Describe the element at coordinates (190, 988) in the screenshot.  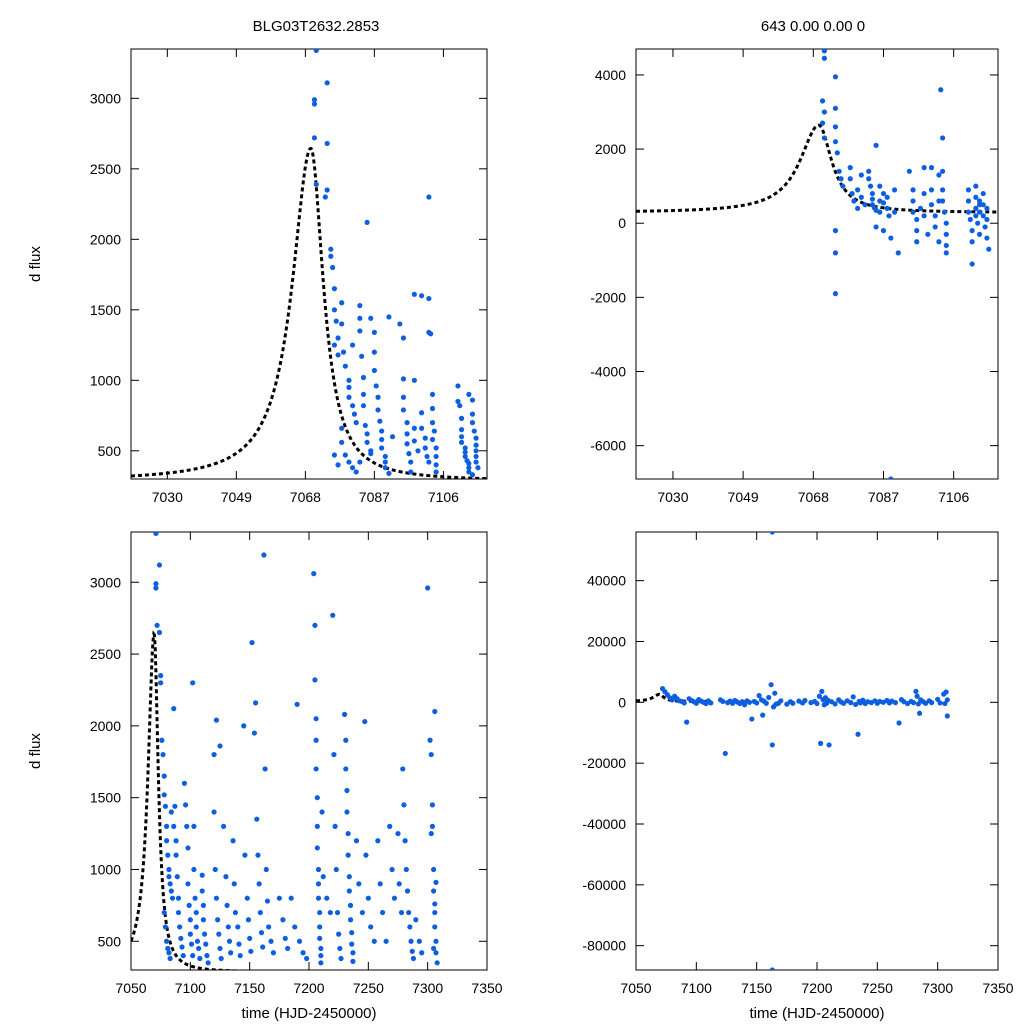
I see `x-tick-label: 7100` at that location.